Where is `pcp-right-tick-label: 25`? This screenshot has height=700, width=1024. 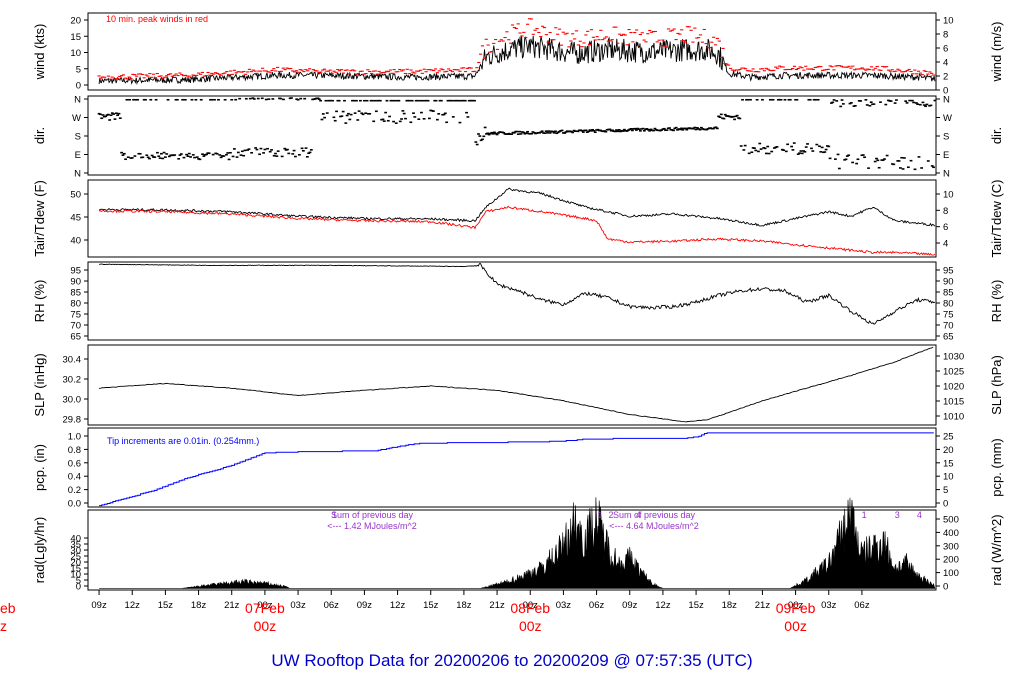 pcp-right-tick-label: 25 is located at coordinates (948, 437).